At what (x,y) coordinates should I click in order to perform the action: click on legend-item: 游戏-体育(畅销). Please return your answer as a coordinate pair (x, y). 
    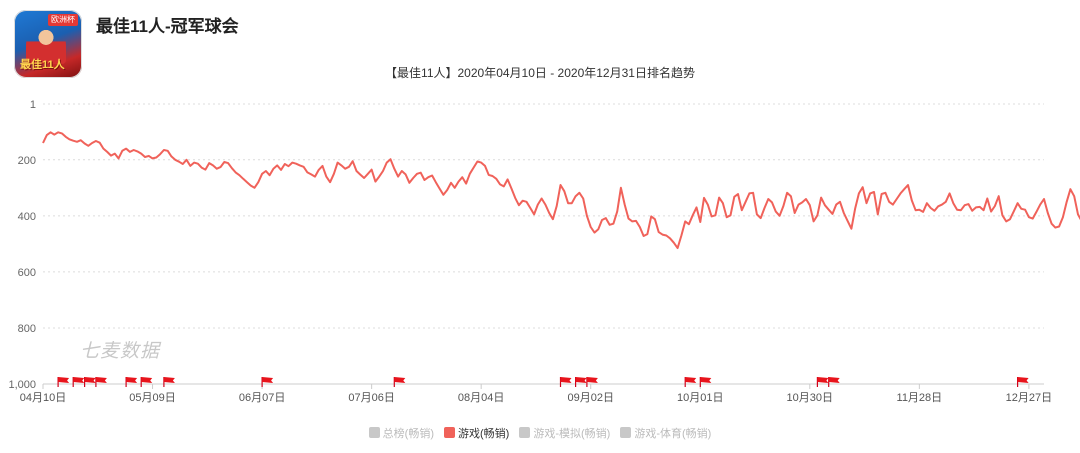
    Looking at the image, I should click on (665, 433).